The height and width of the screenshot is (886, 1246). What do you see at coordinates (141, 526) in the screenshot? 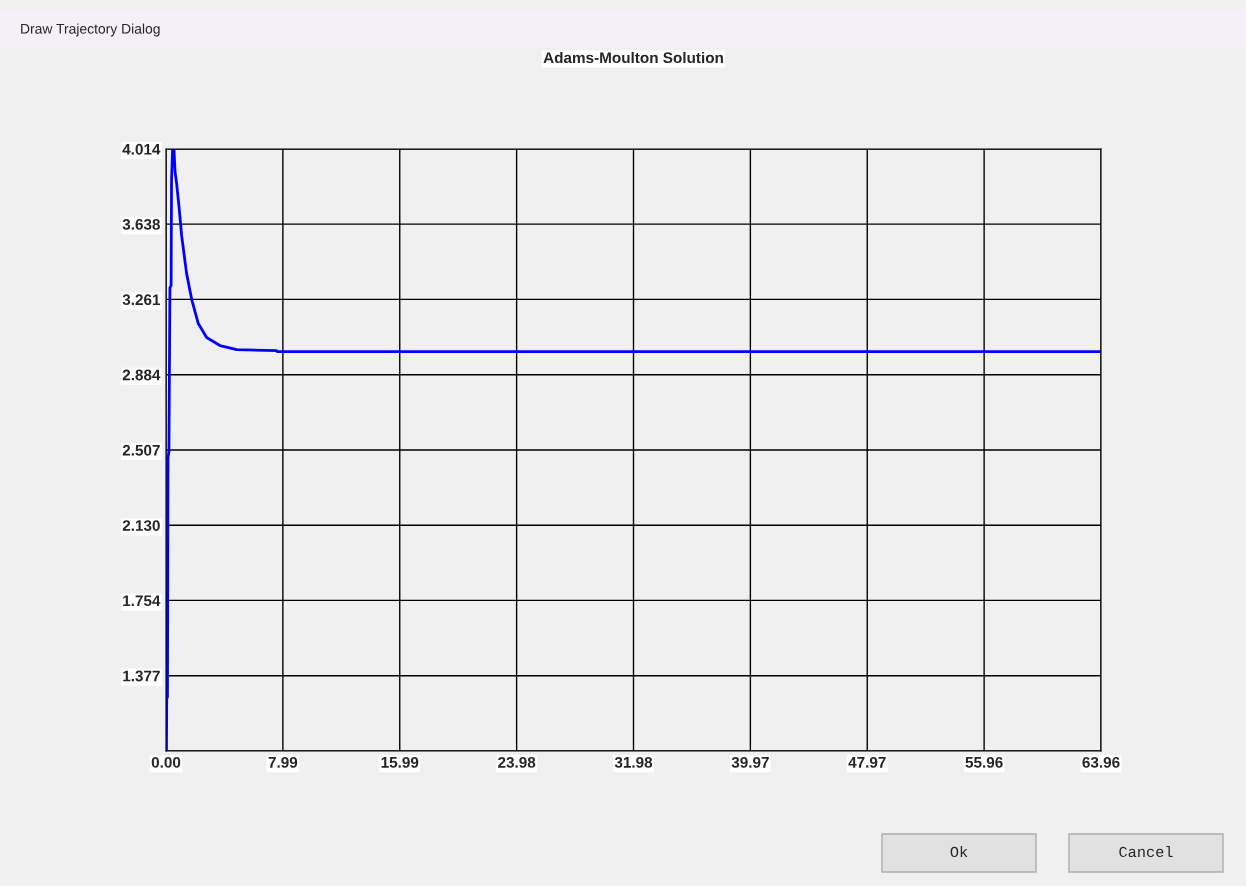
I see `y-tick-label: 2.130` at bounding box center [141, 526].